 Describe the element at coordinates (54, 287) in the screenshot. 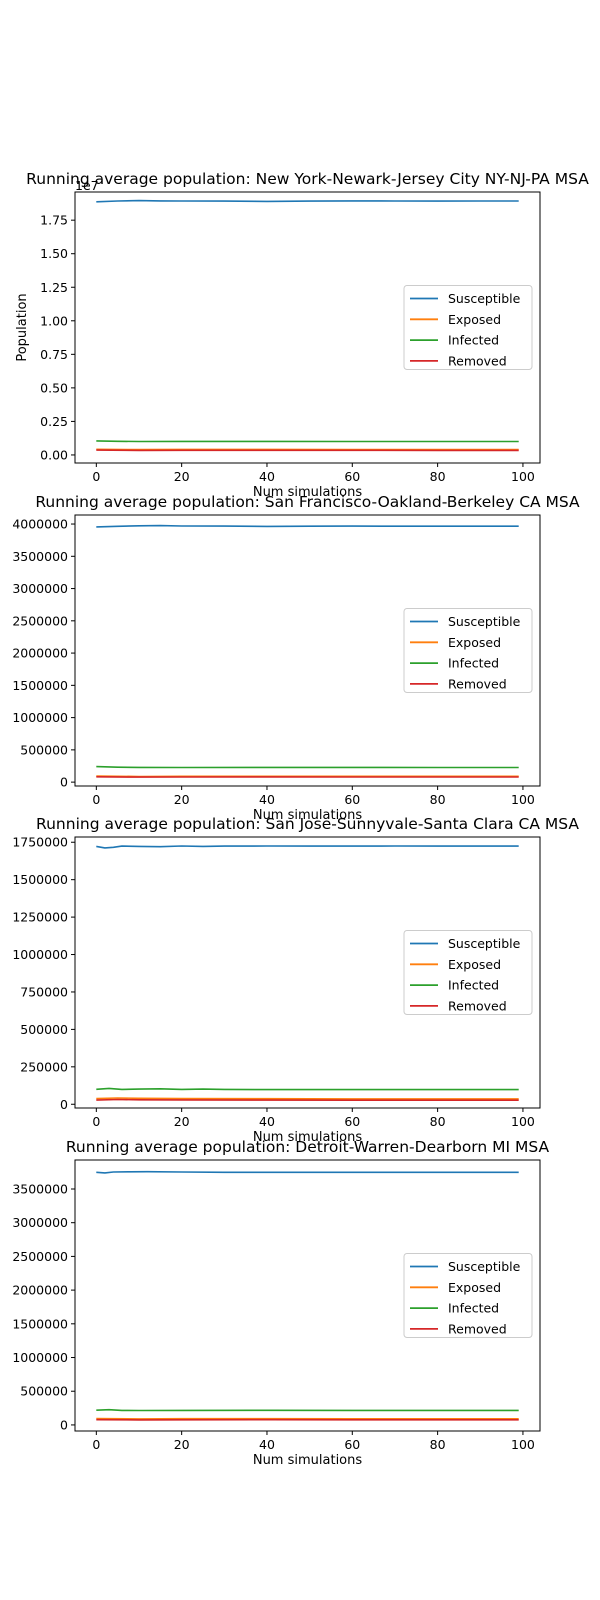

I see `y-tick-label: 1.25` at that location.